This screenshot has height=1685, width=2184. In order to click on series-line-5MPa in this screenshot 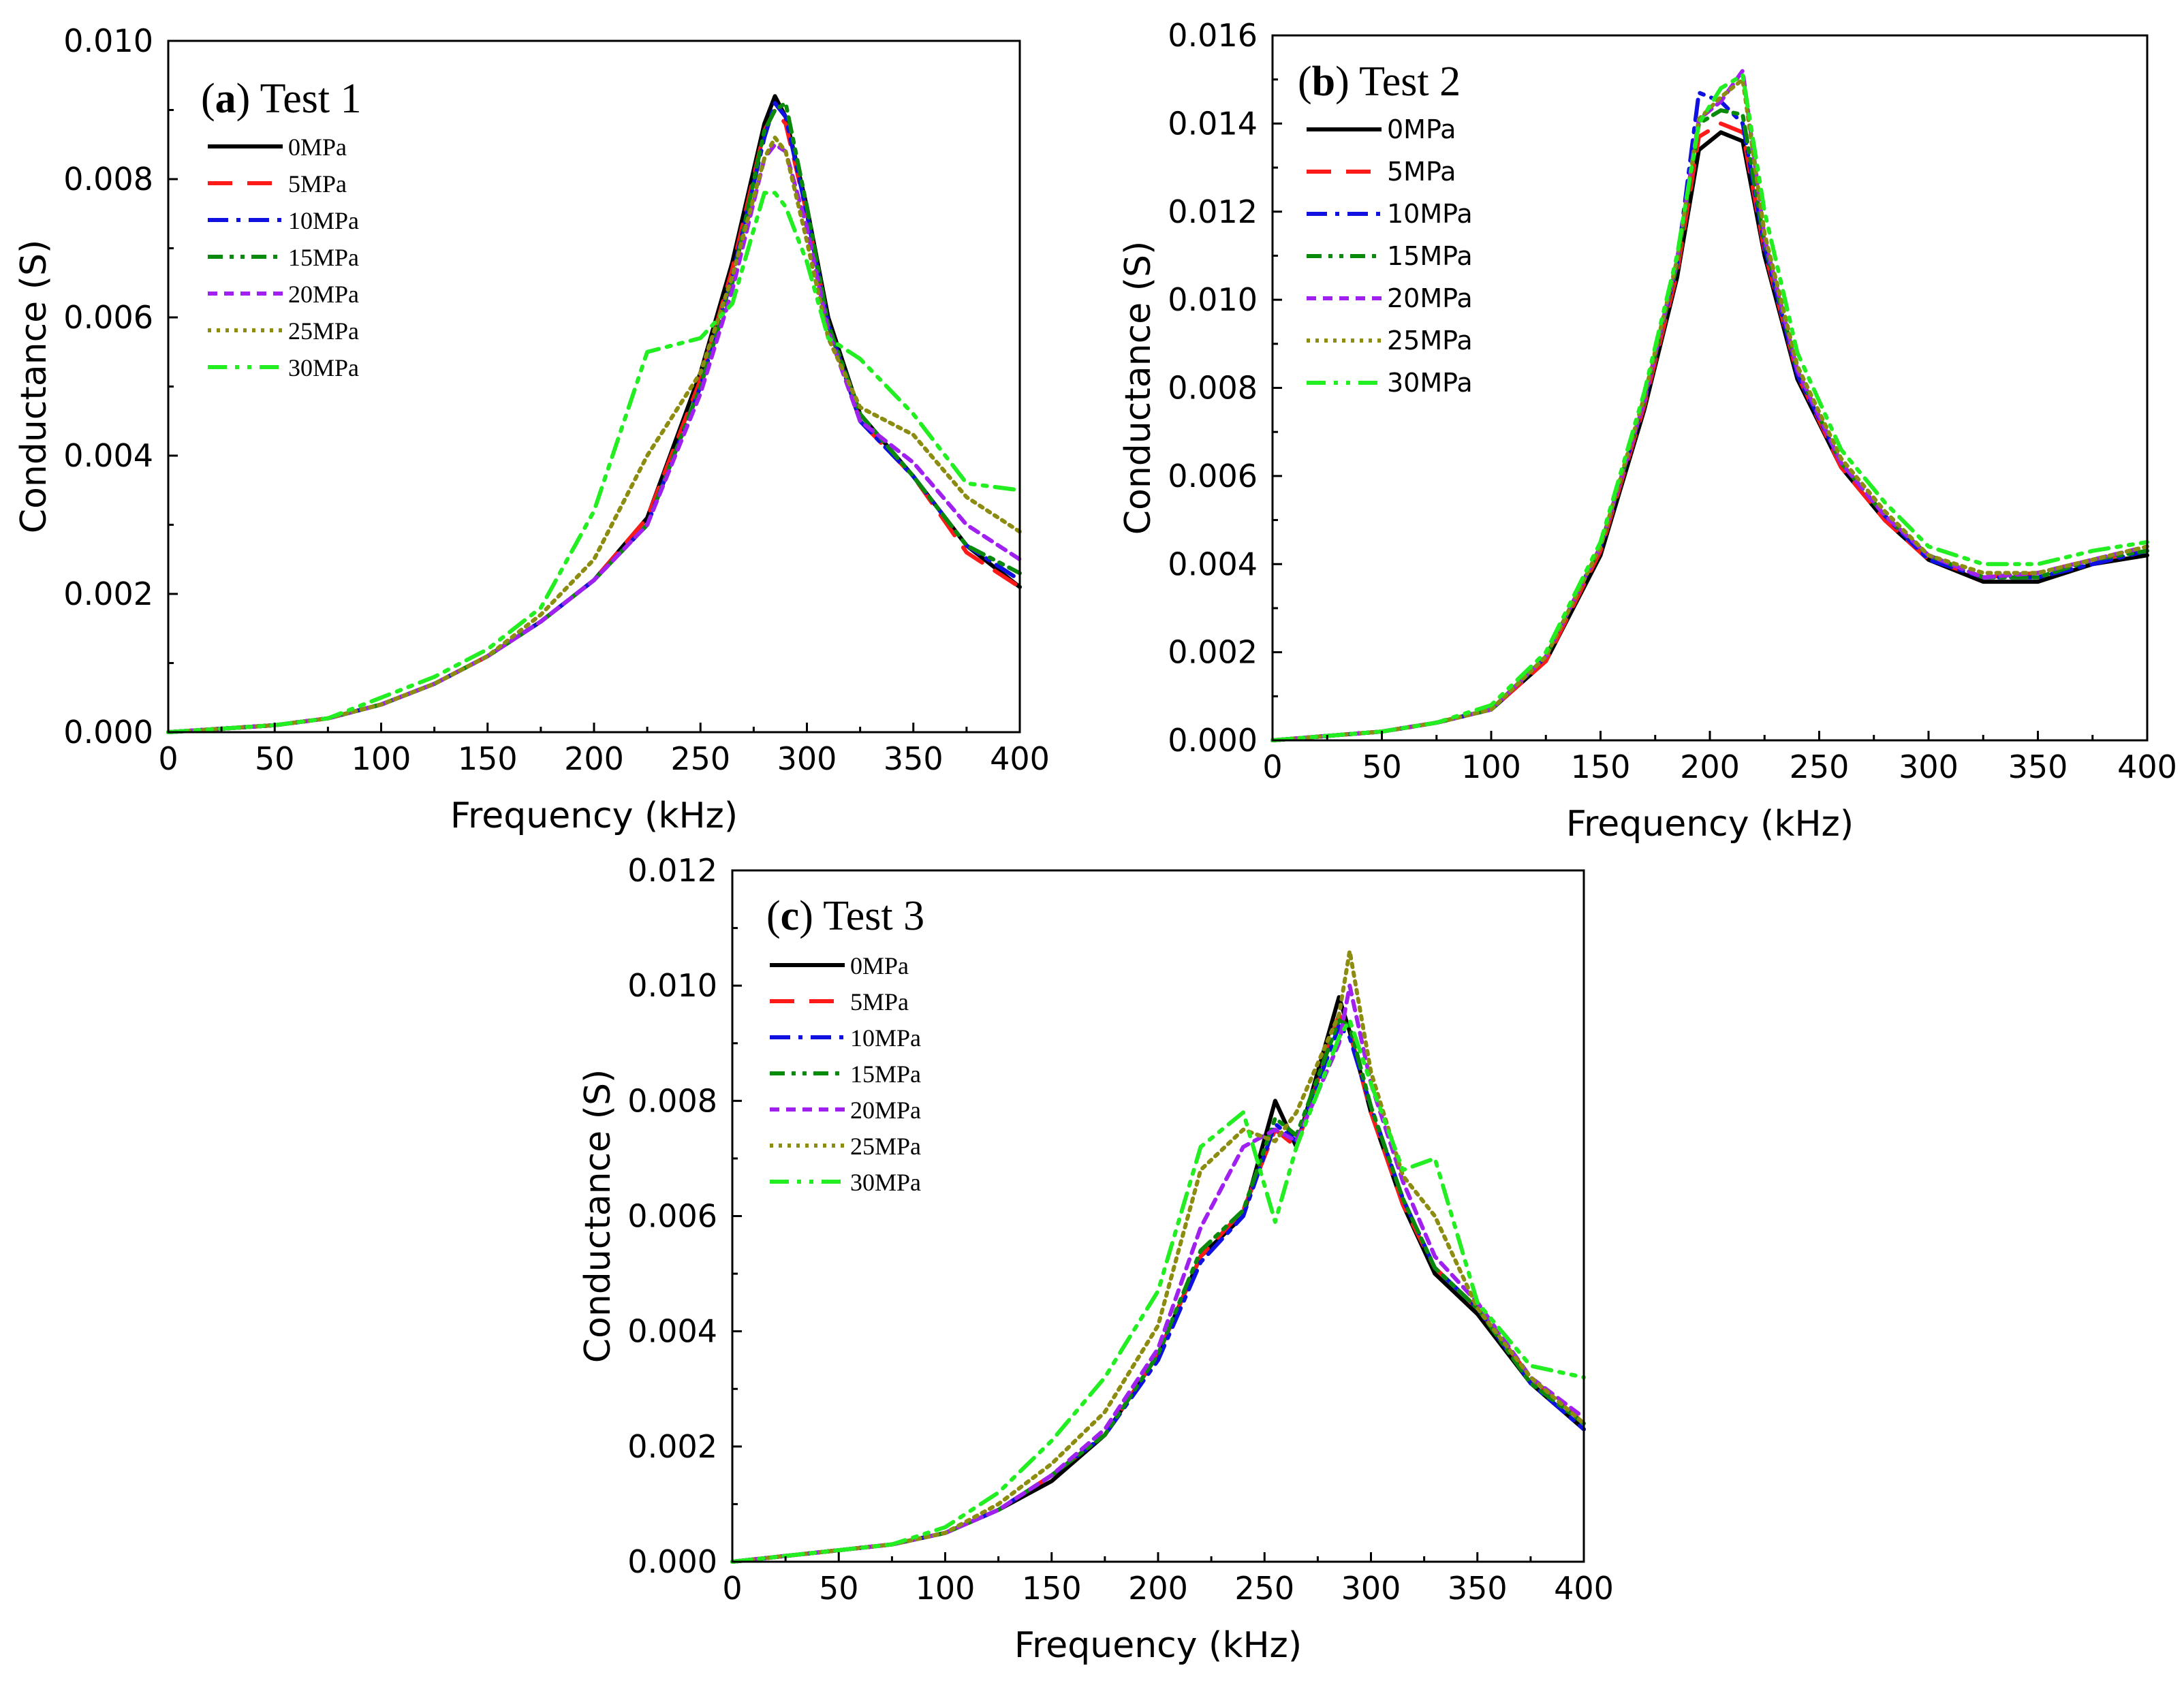, I will do `click(594, 421)`.